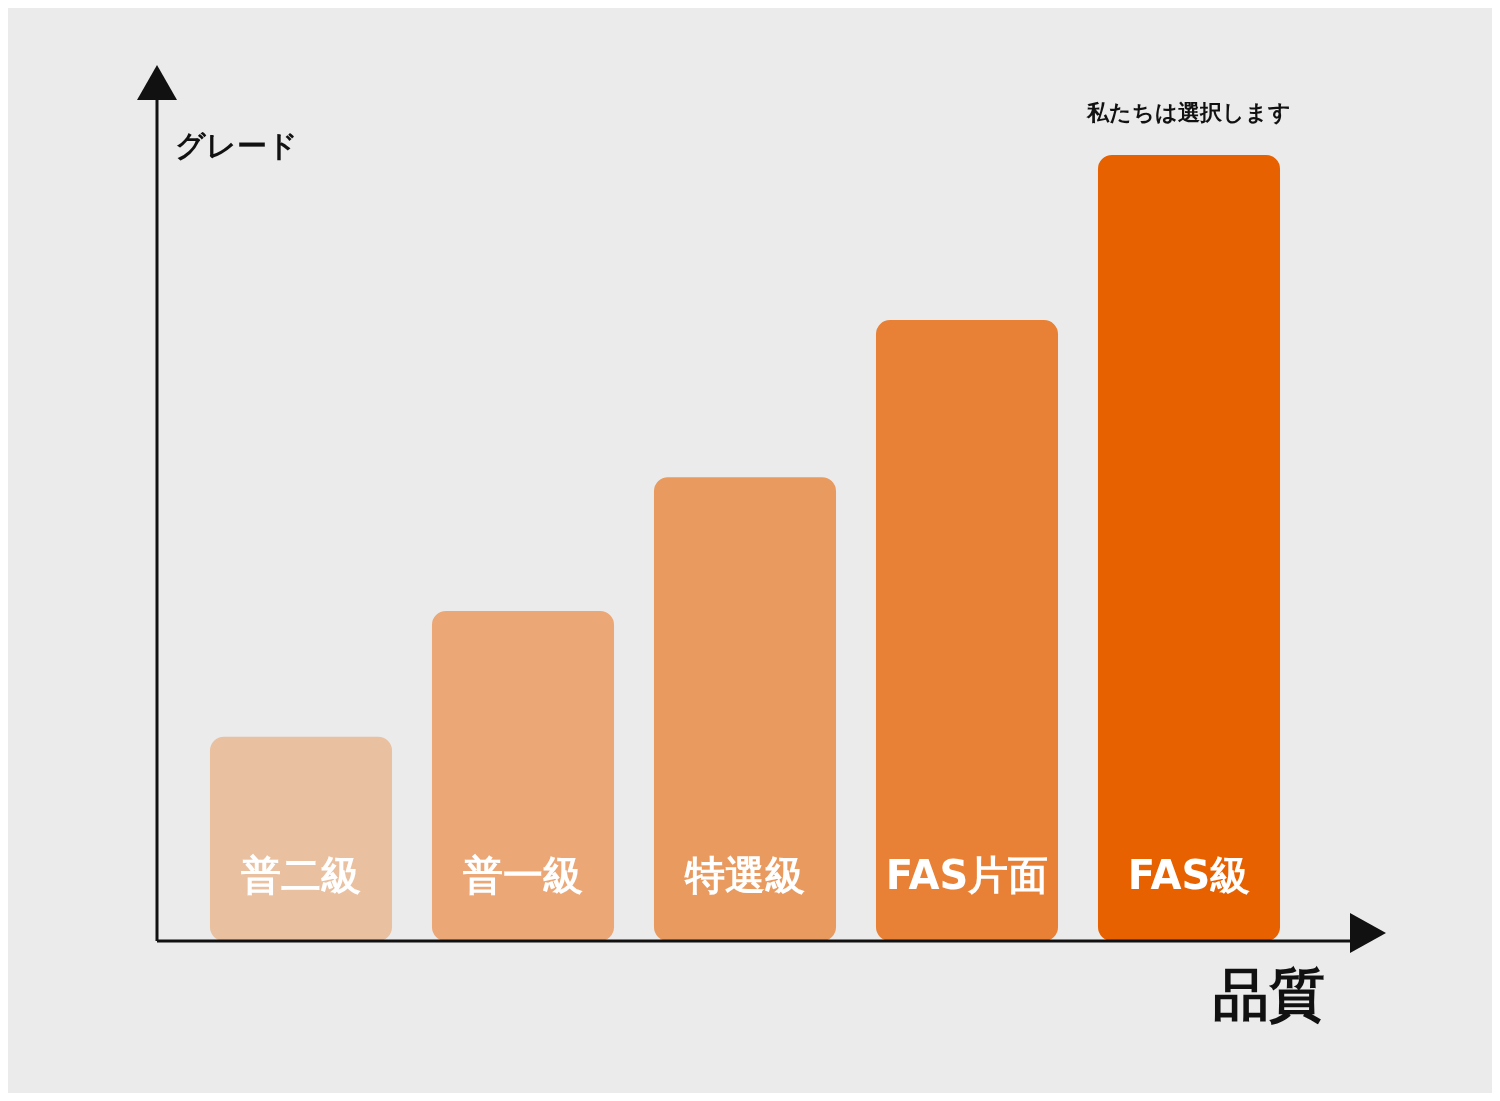 The image size is (1500, 1101). I want to click on x-tick-label: 特選級, so click(744, 875).